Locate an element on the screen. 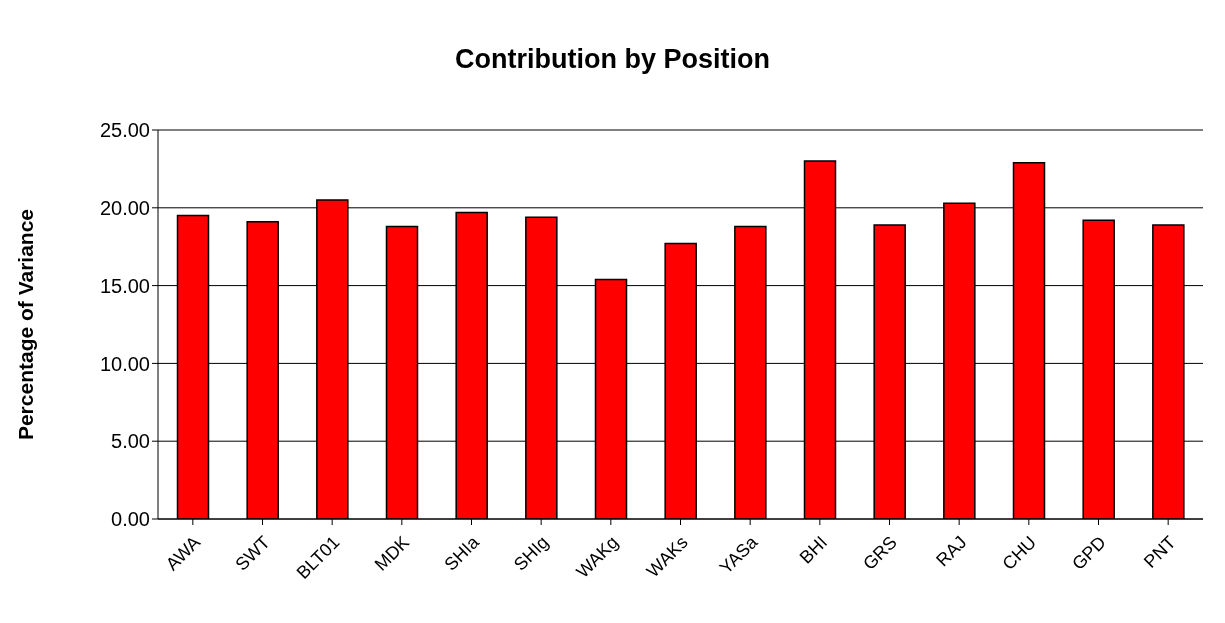 This screenshot has height=623, width=1225. y-tick-label: 15.00 is located at coordinates (124, 285).